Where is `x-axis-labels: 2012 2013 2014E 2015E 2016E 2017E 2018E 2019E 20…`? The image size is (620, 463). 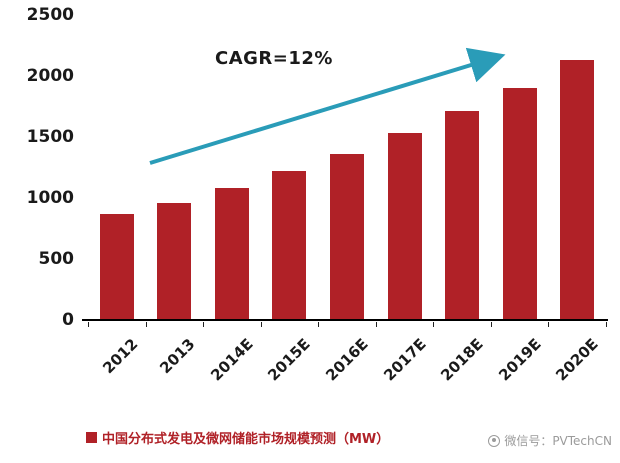 x-axis-labels: 2012 2013 2014E 2015E 2016E 2017E 2018E 2019E 20… is located at coordinates (347, 362).